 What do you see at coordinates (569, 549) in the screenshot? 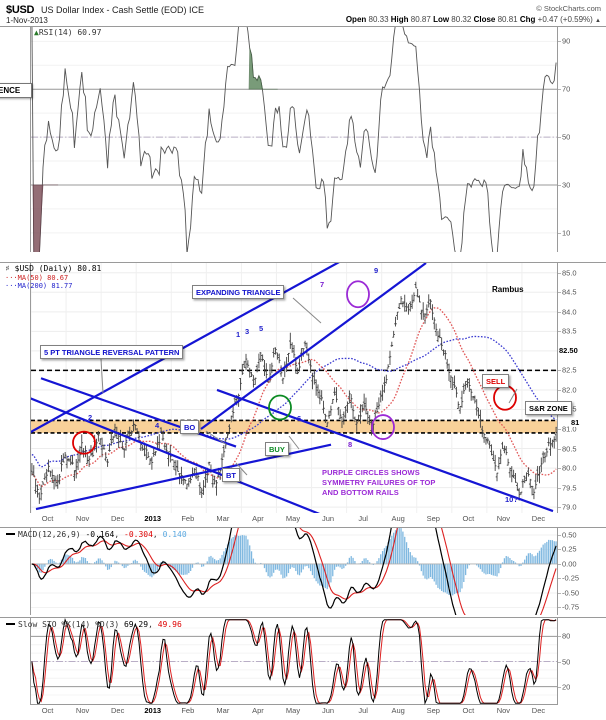
I see `macd-tick-0.25: 0.25` at bounding box center [569, 549].